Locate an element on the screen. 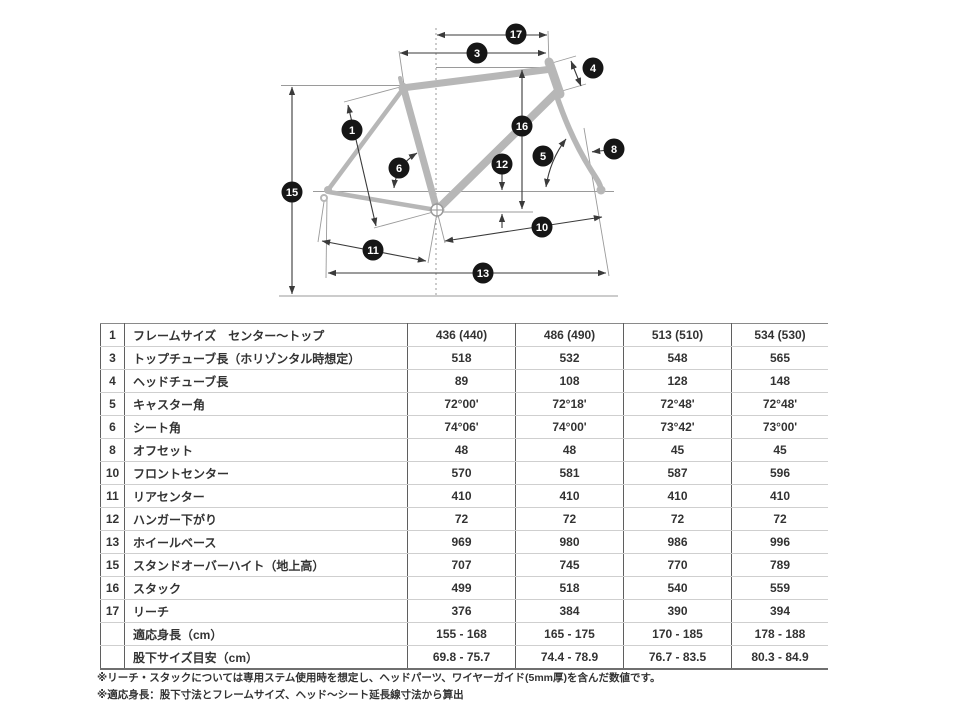 The image size is (960, 720). value-size4: 148 is located at coordinates (779, 381).